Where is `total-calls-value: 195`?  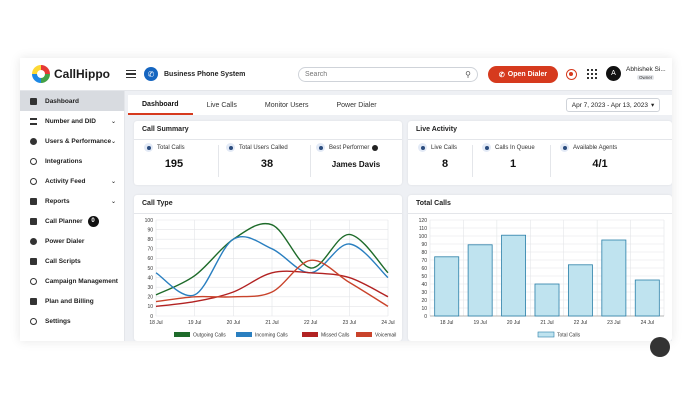
total-calls-value: 195 is located at coordinates (174, 164).